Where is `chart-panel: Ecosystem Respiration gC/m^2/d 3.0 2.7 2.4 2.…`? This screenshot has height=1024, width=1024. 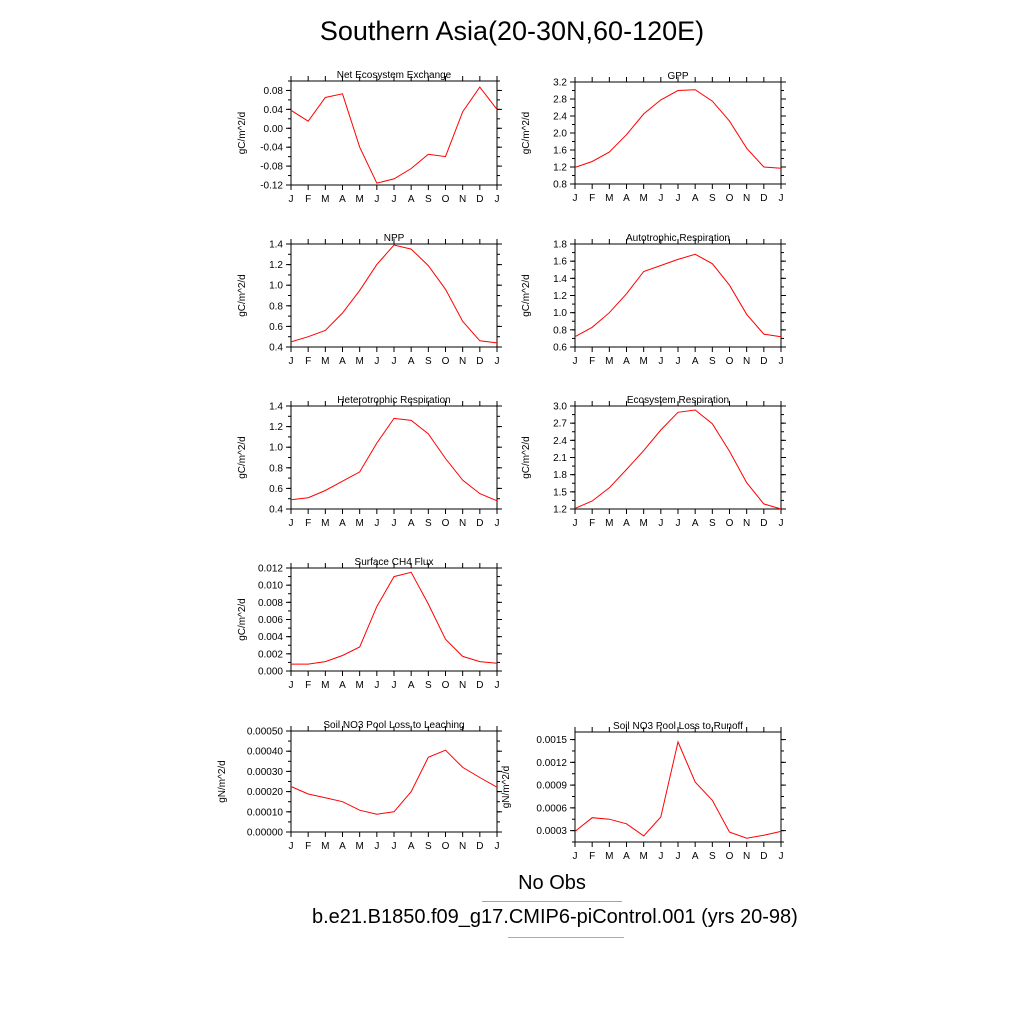 chart-panel: Ecosystem Respiration gC/m^2/d 3.0 2.7 2.4 2.… is located at coordinates (653, 462).